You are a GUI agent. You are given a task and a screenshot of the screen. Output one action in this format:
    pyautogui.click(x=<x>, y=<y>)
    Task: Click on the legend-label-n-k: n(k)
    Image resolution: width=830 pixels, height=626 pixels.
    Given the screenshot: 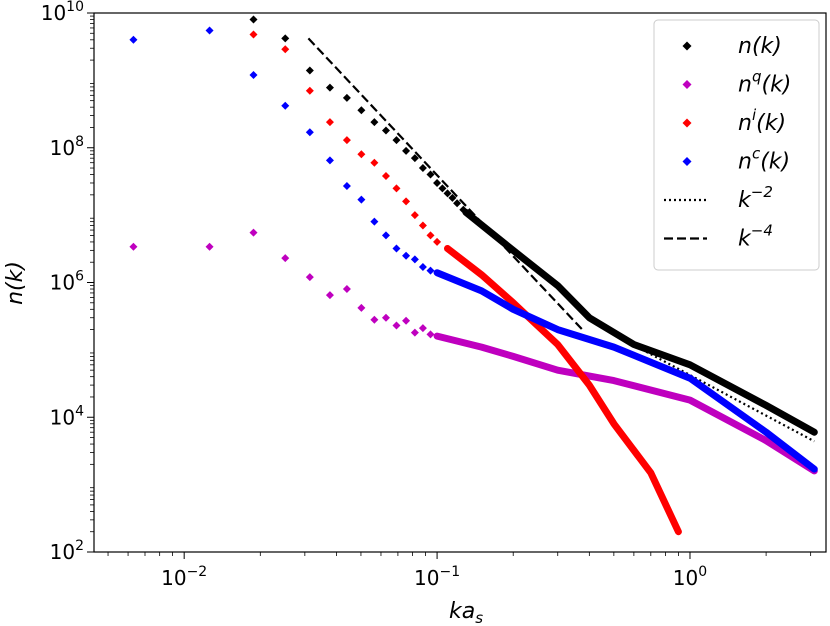 What is the action you would take?
    pyautogui.click(x=760, y=46)
    